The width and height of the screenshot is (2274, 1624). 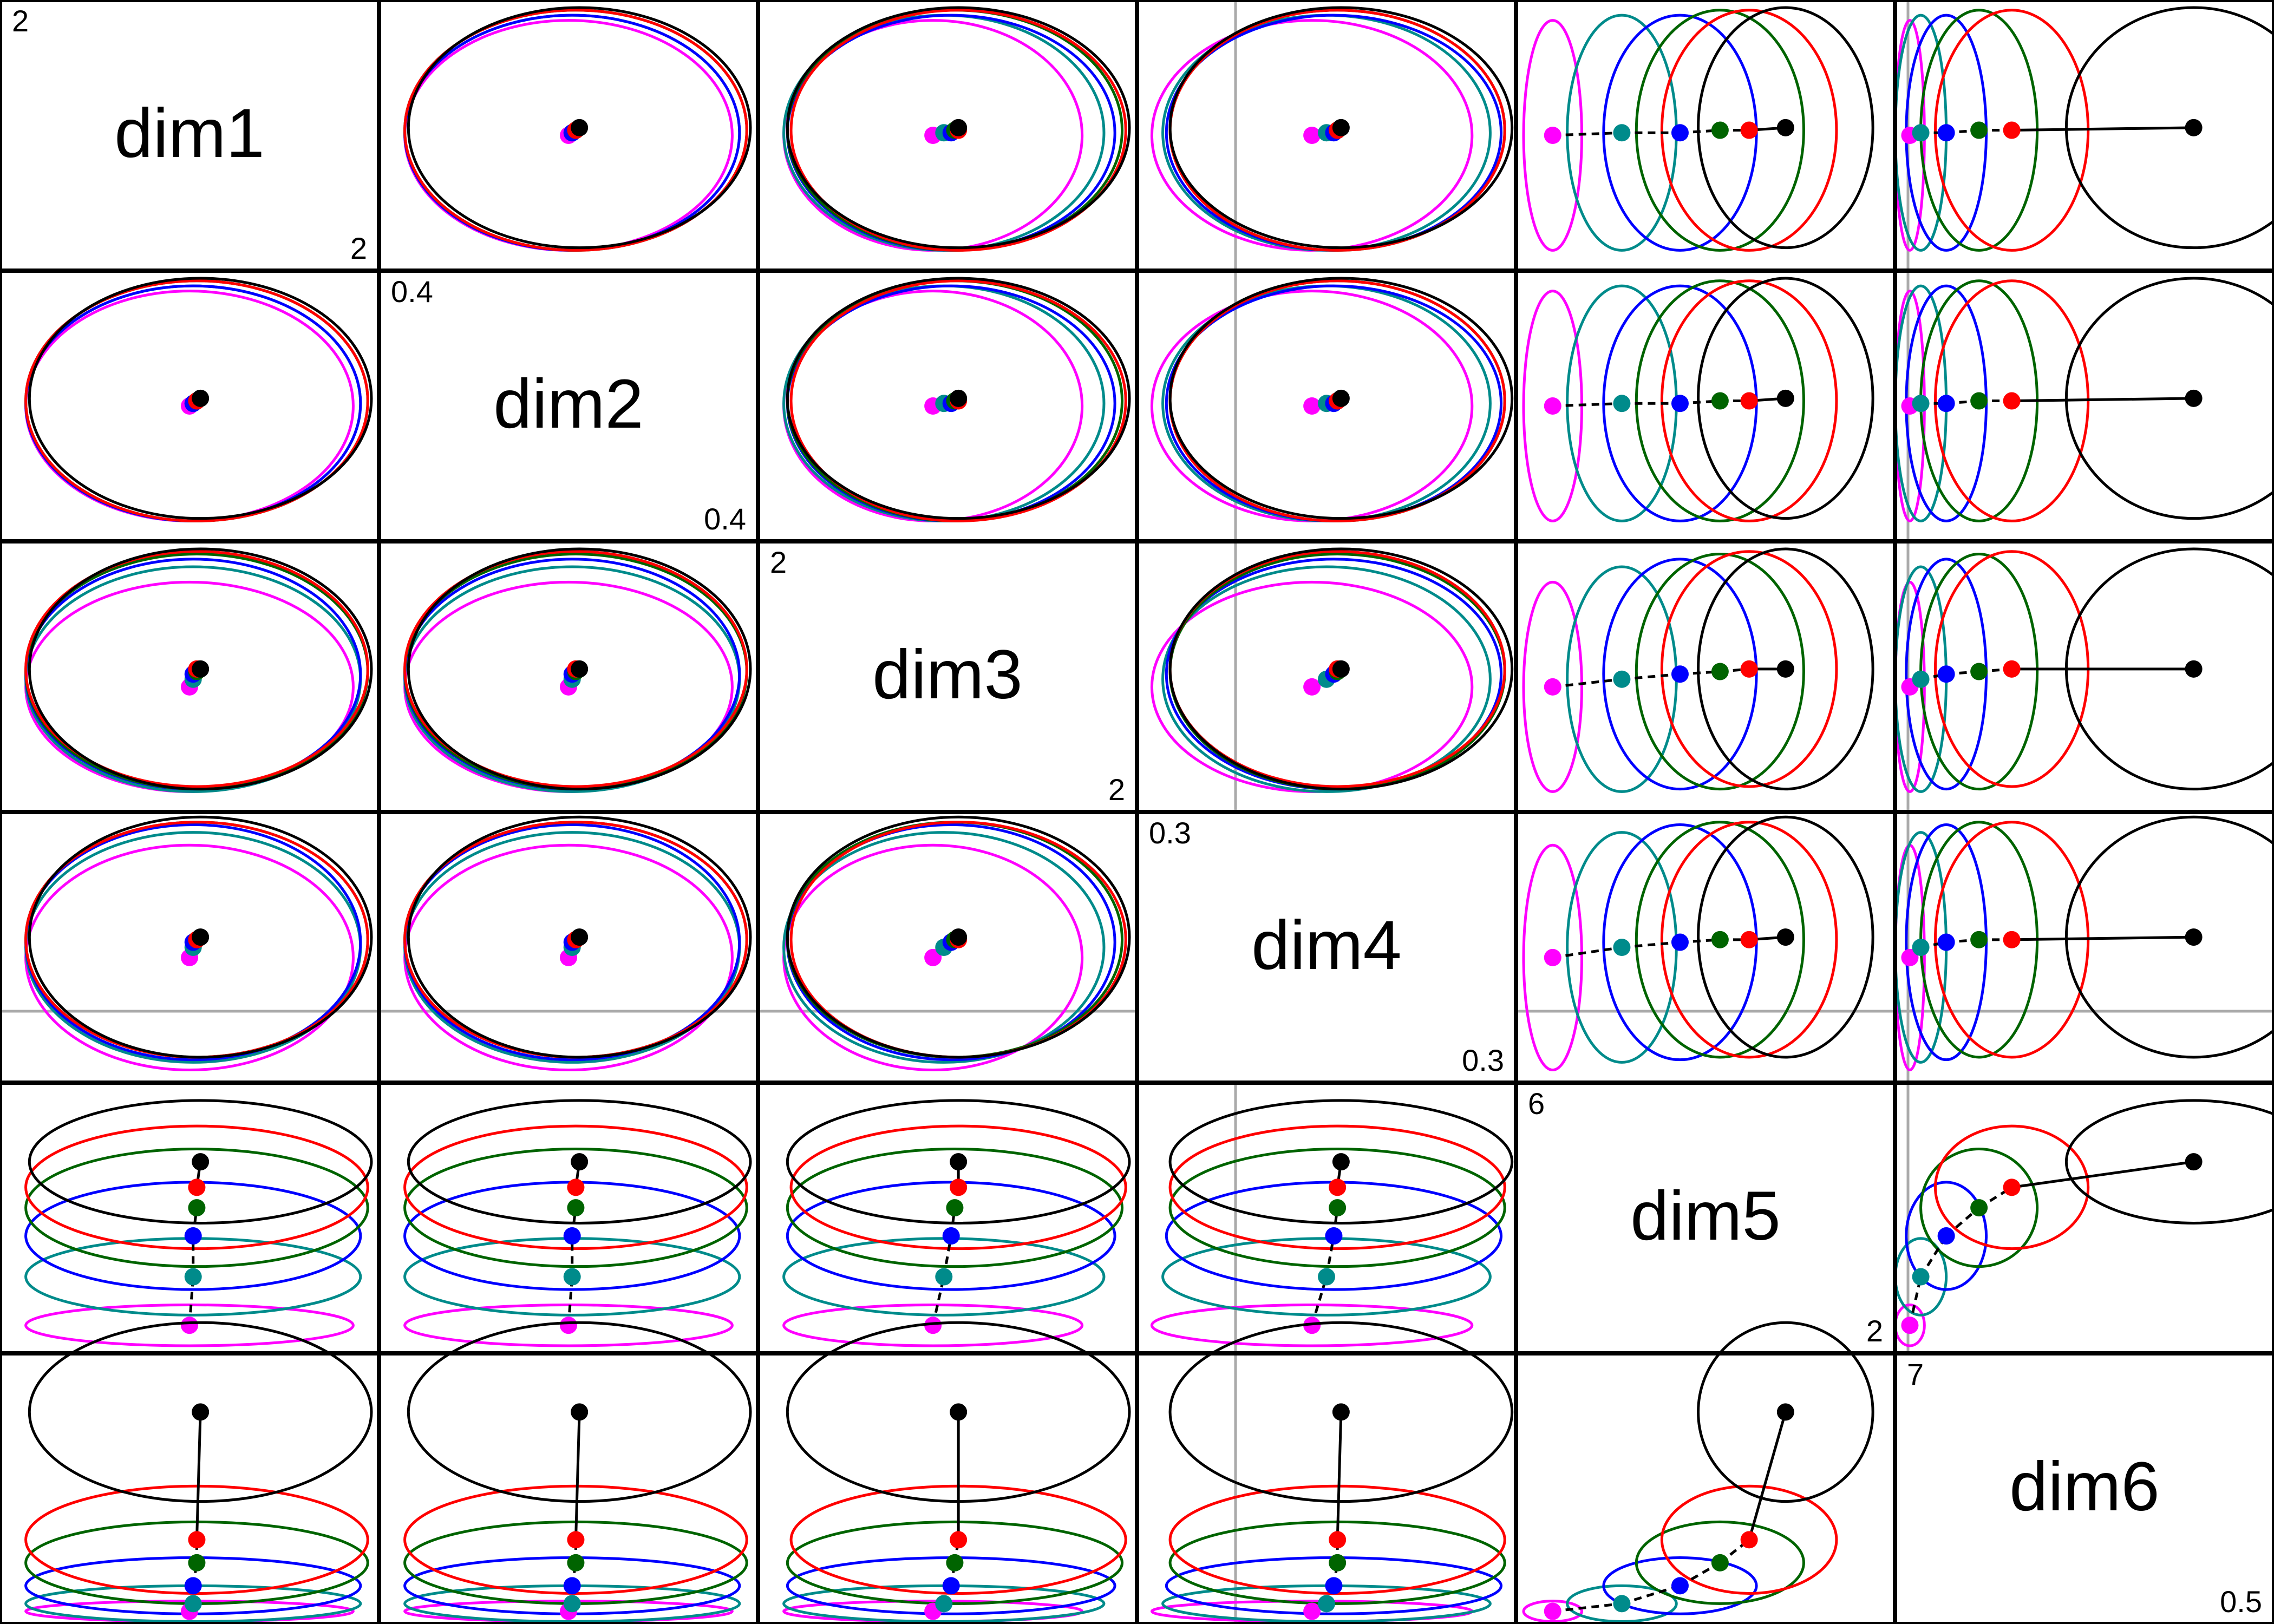 What do you see at coordinates (568, 943) in the screenshot?
I see `panel-dim4-dim2` at bounding box center [568, 943].